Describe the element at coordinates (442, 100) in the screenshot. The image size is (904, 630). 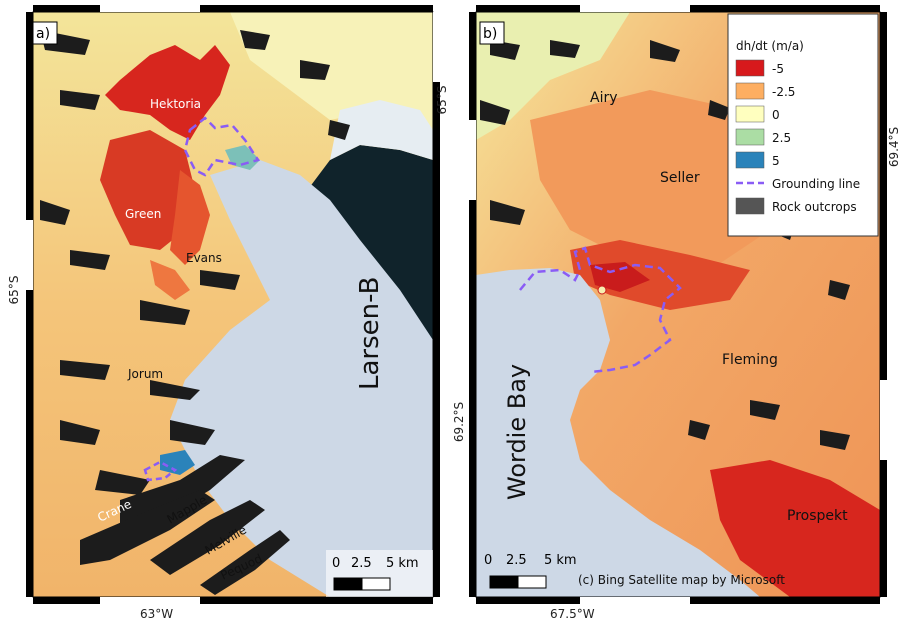
I see `panel-a-right-lat: 65°S` at that location.